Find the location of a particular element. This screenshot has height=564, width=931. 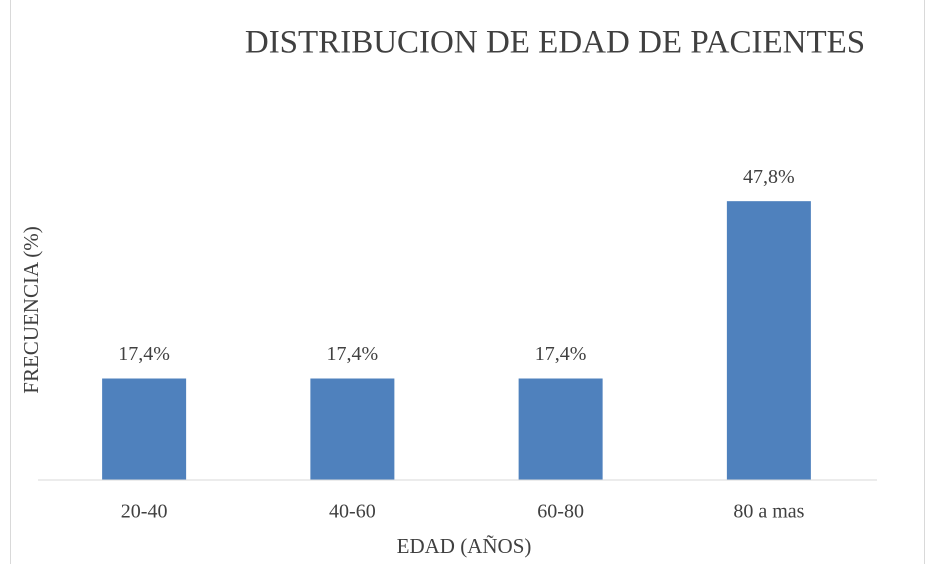

x-tick-label: 40-60 is located at coordinates (352, 512).